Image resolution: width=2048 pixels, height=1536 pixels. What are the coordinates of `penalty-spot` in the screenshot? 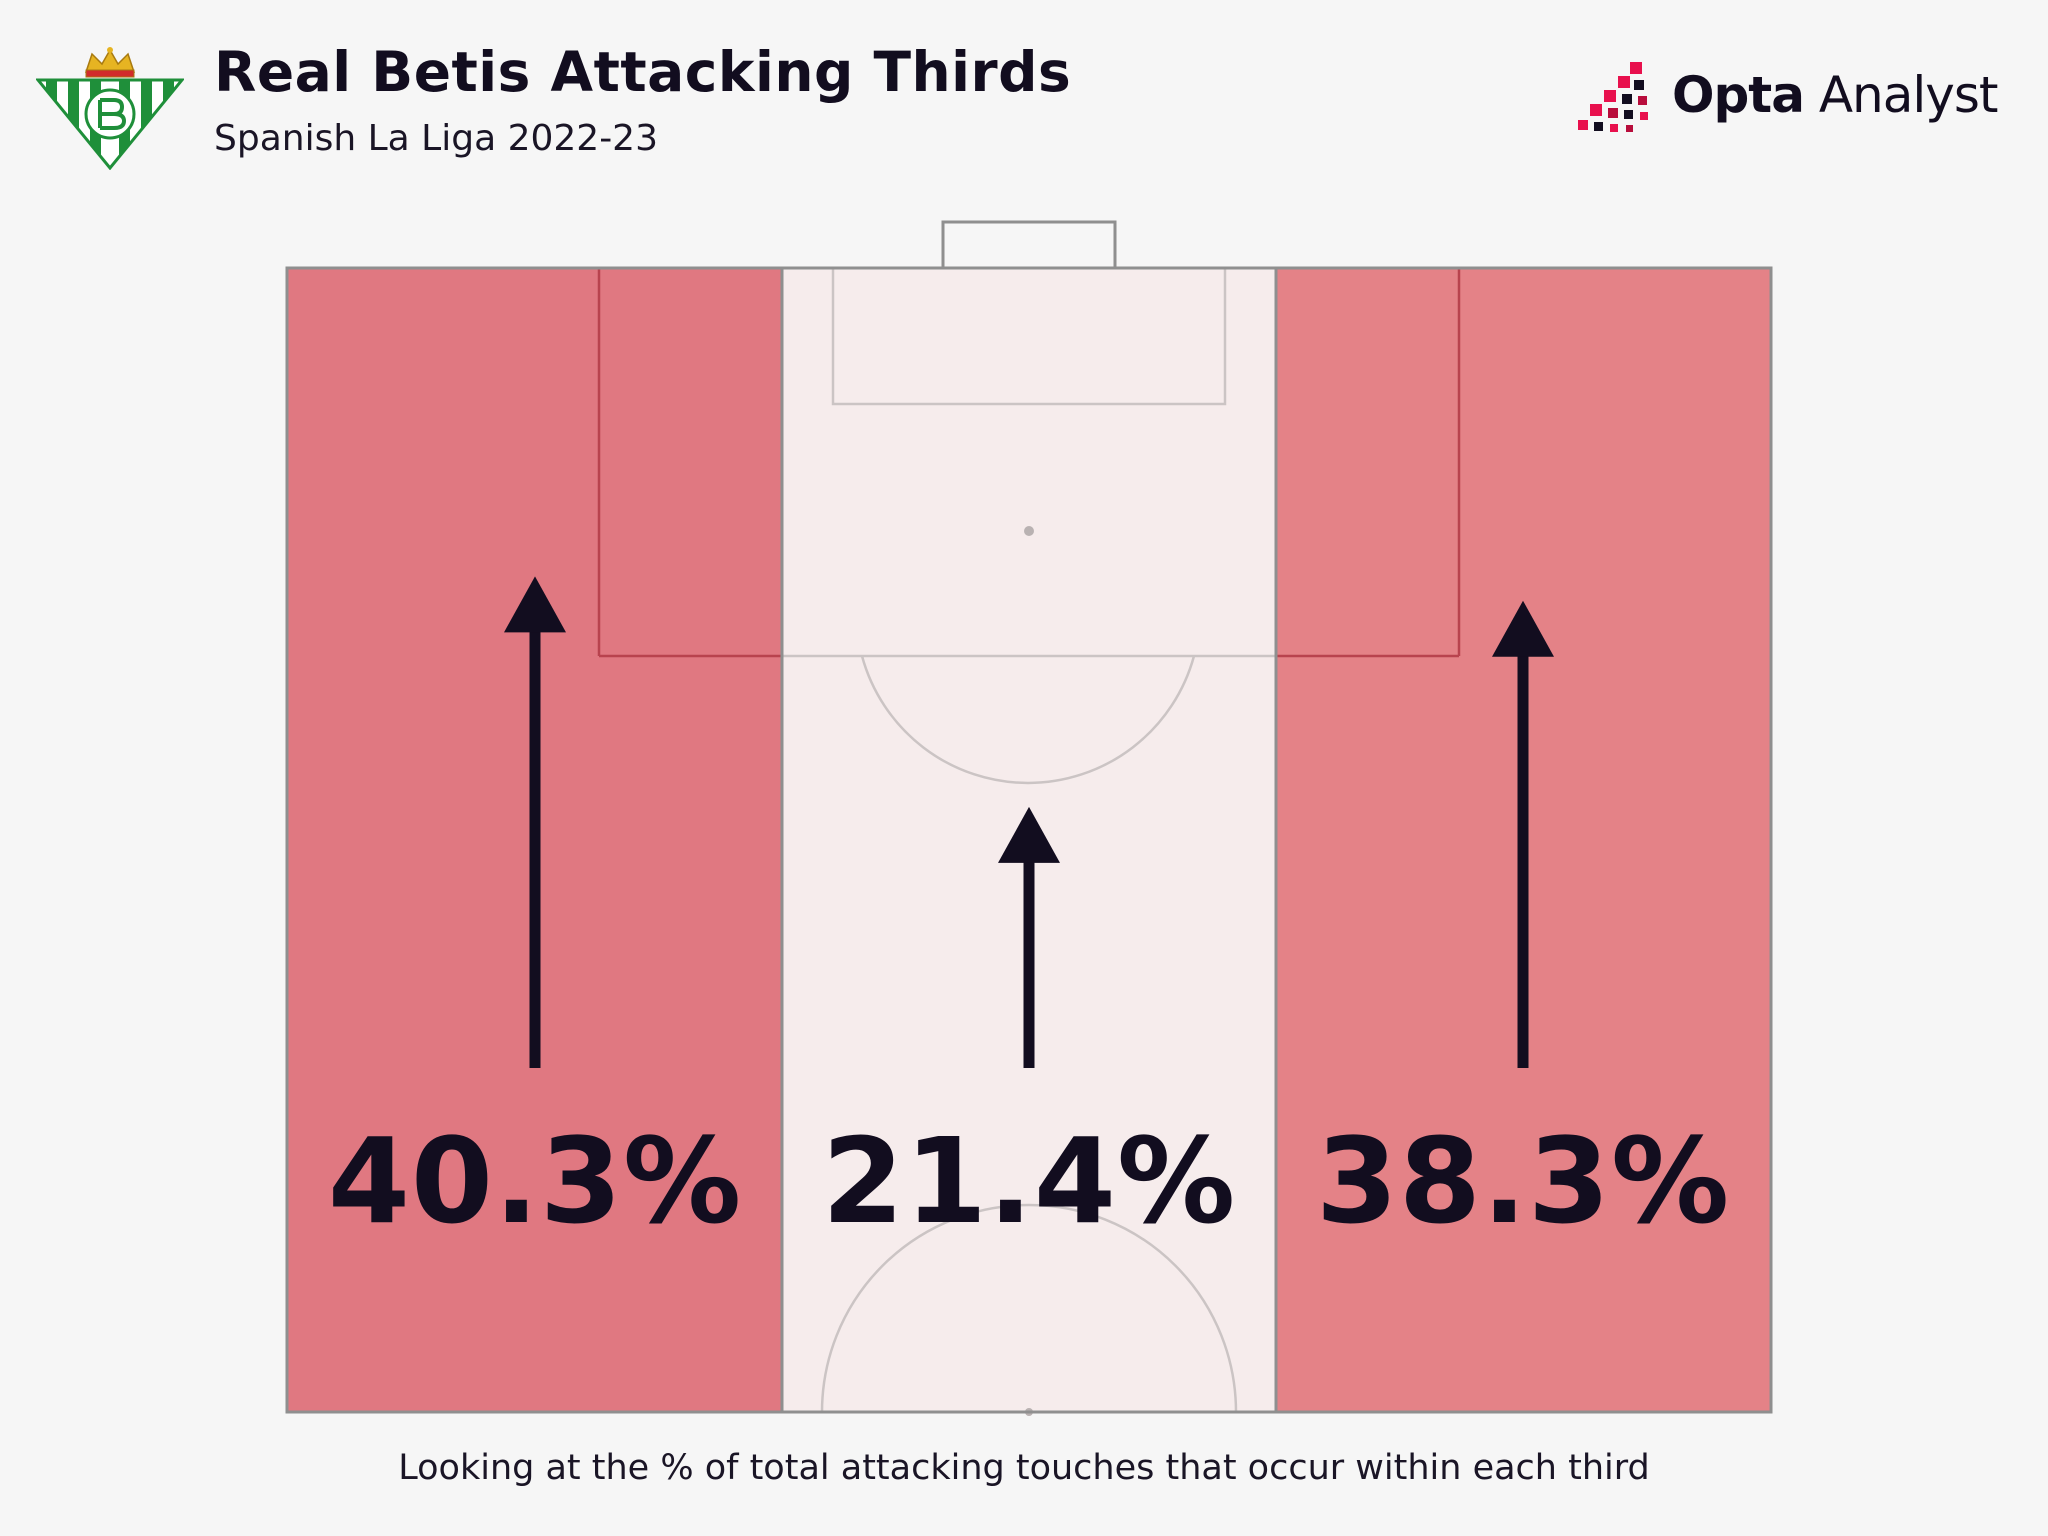 It's located at (1029, 531).